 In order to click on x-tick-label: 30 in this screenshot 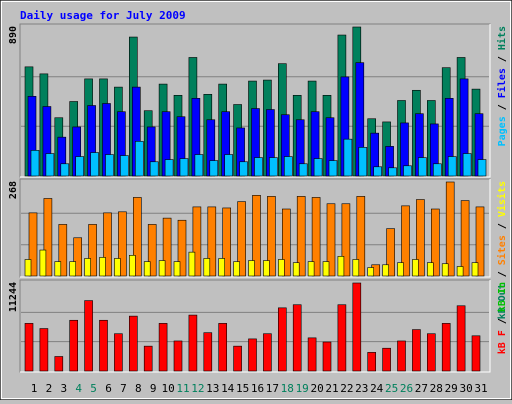, I will do `click(465, 388)`.